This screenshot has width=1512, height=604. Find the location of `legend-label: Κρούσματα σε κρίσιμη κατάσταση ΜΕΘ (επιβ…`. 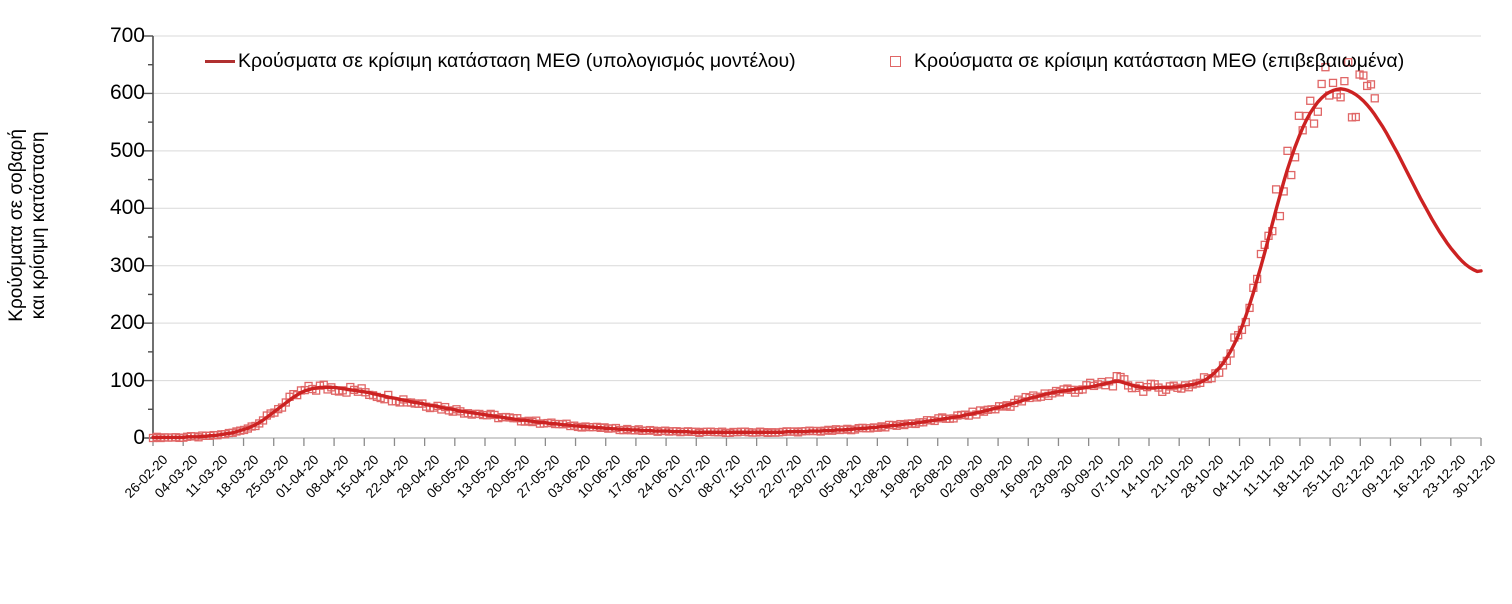

legend-label: Κρούσματα σε κρίσιμη κατάσταση ΜΕΘ (επιβ… is located at coordinates (1159, 61).